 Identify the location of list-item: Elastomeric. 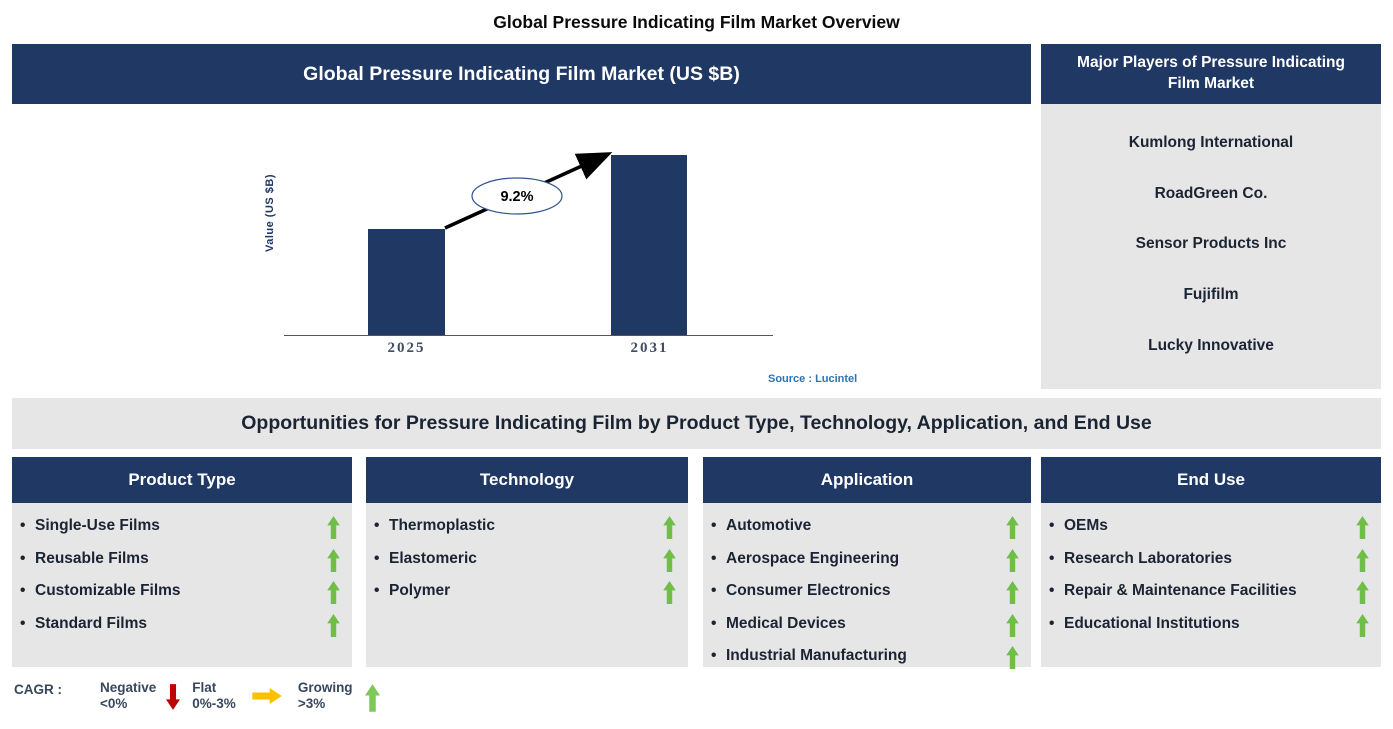
(525, 559).